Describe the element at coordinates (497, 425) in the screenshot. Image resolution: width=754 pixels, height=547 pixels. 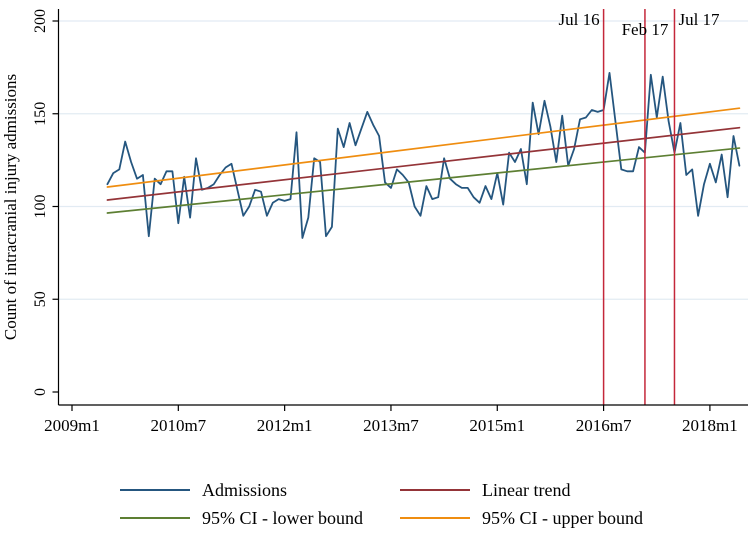
I see `x-tick-label-2015m1: 2015m1` at that location.